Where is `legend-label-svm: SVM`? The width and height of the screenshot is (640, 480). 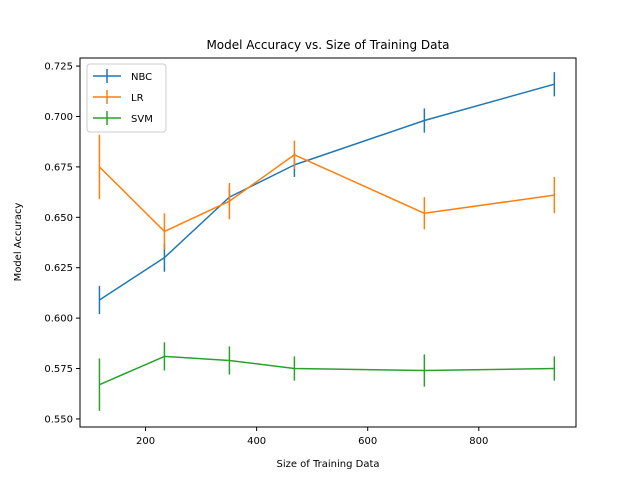 legend-label-svm: SVM is located at coordinates (142, 119).